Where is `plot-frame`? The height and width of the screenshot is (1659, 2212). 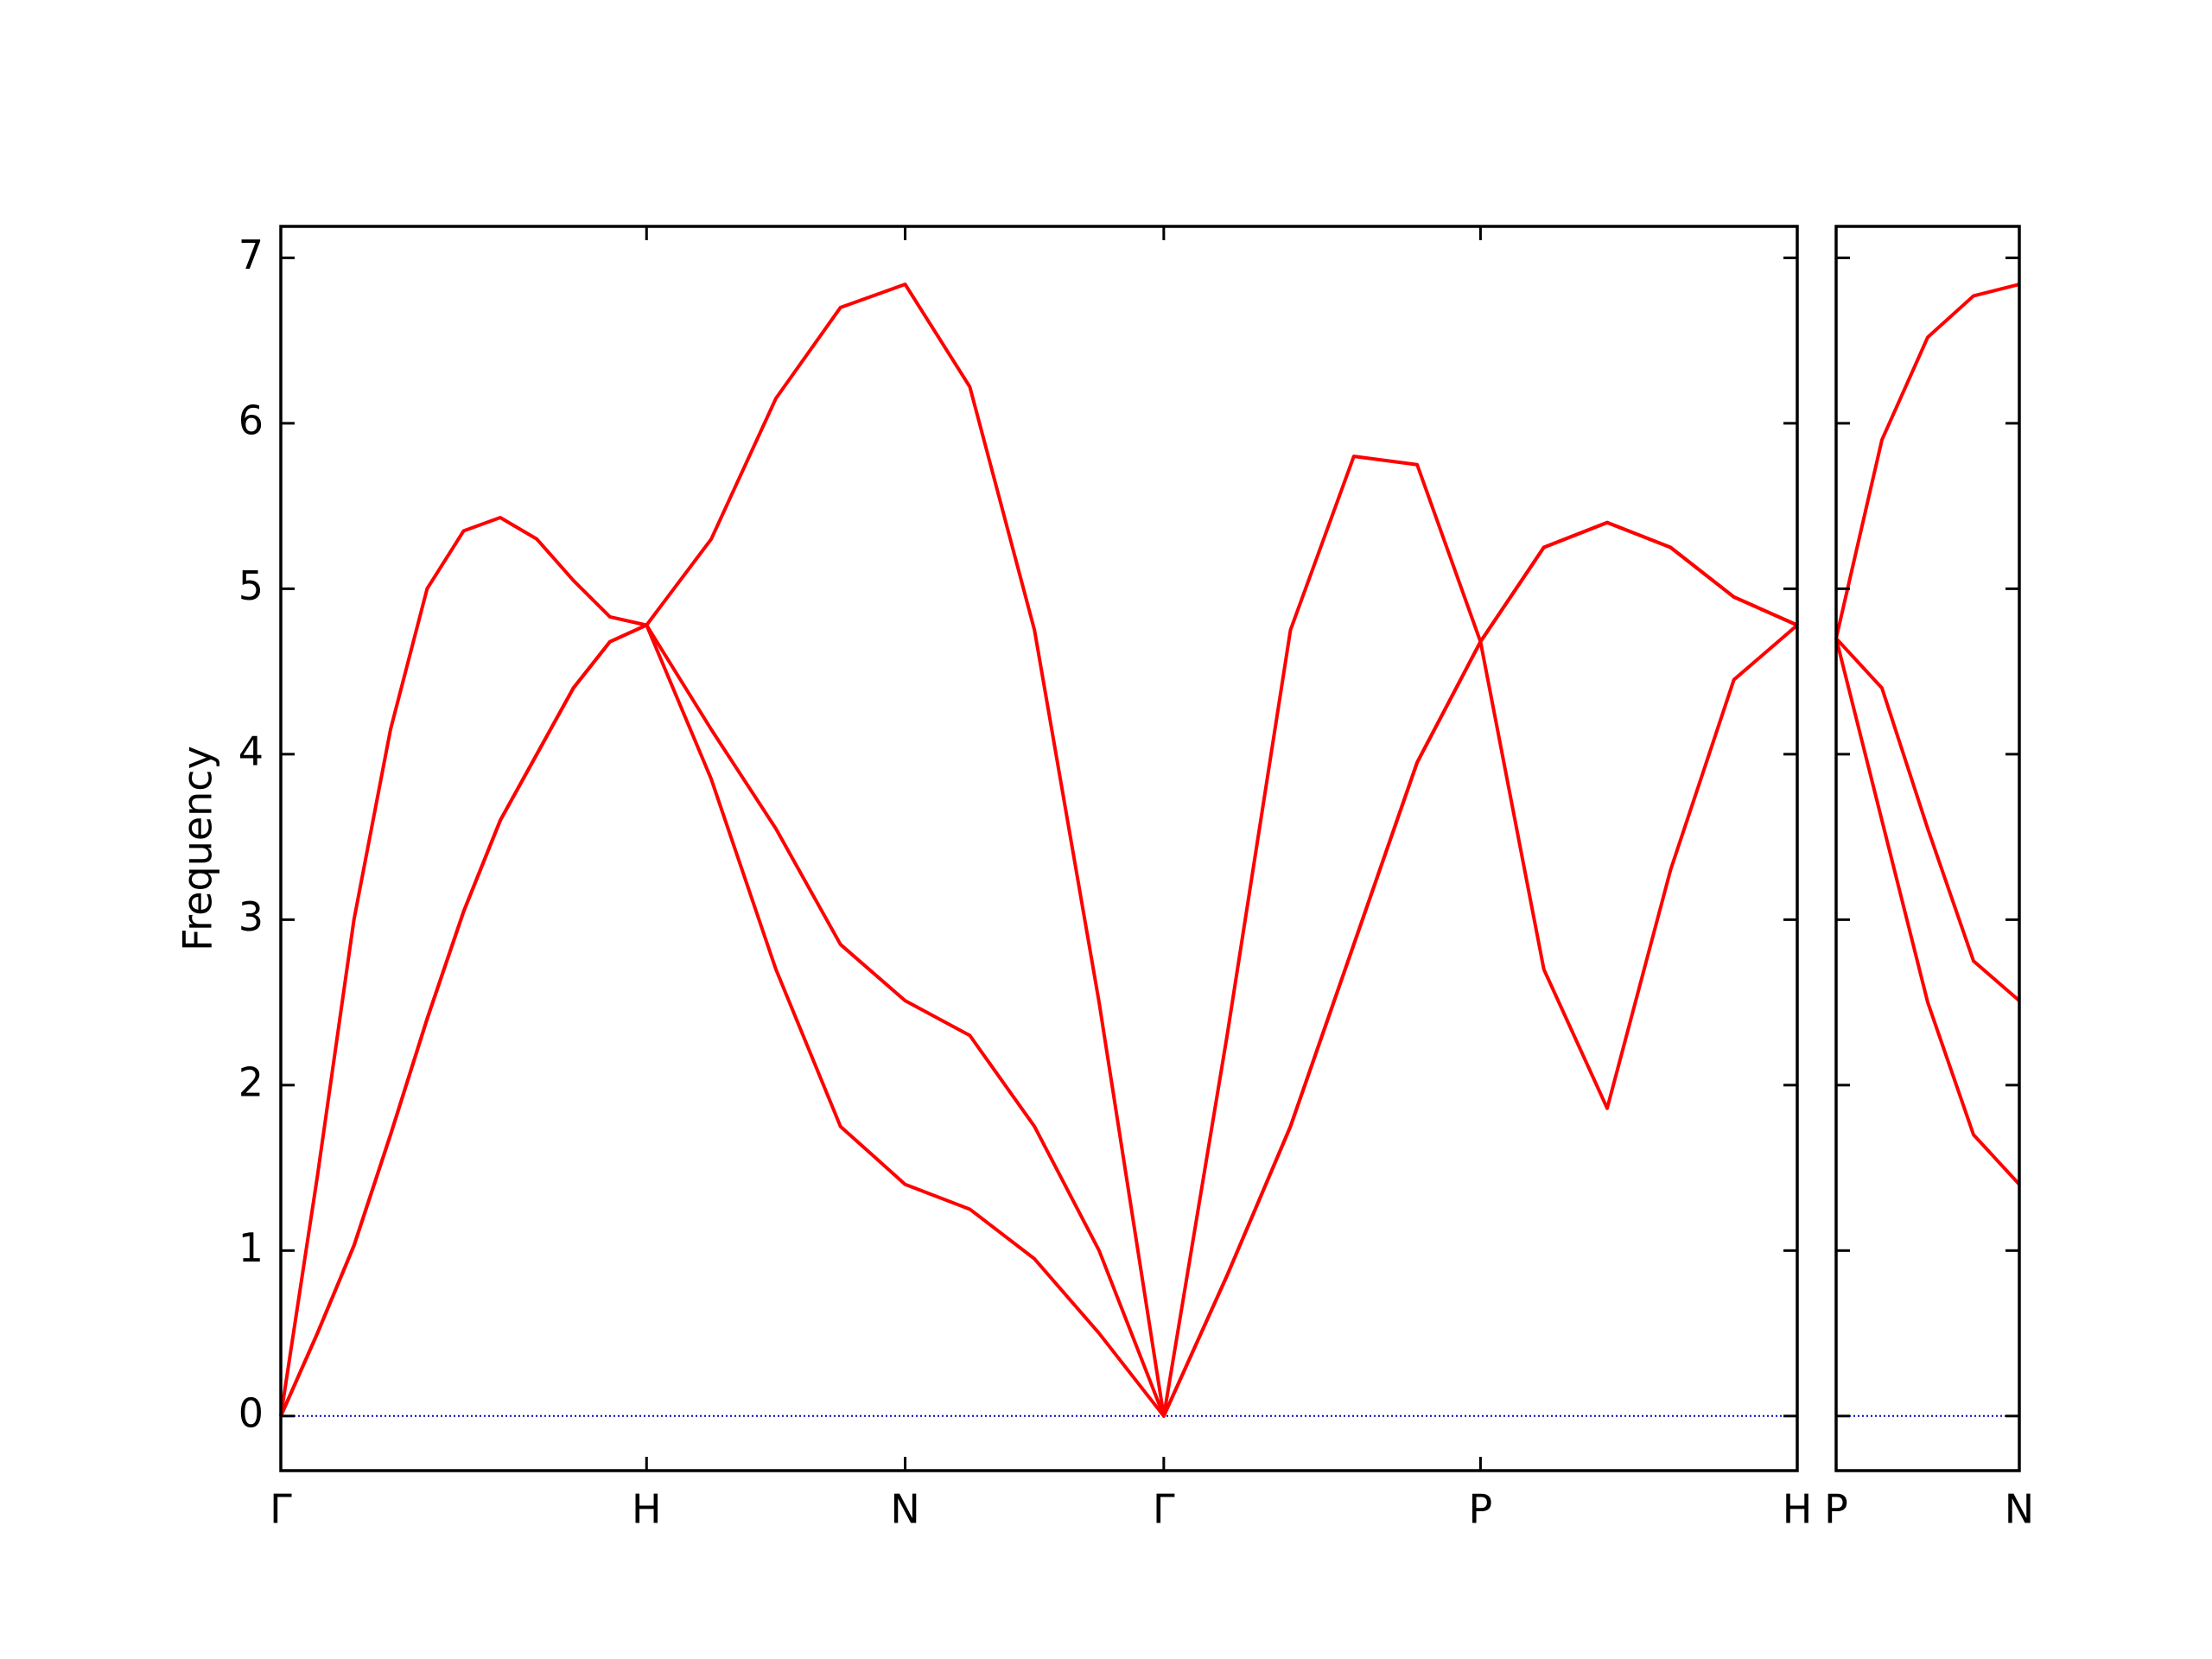
plot-frame is located at coordinates (1927, 848).